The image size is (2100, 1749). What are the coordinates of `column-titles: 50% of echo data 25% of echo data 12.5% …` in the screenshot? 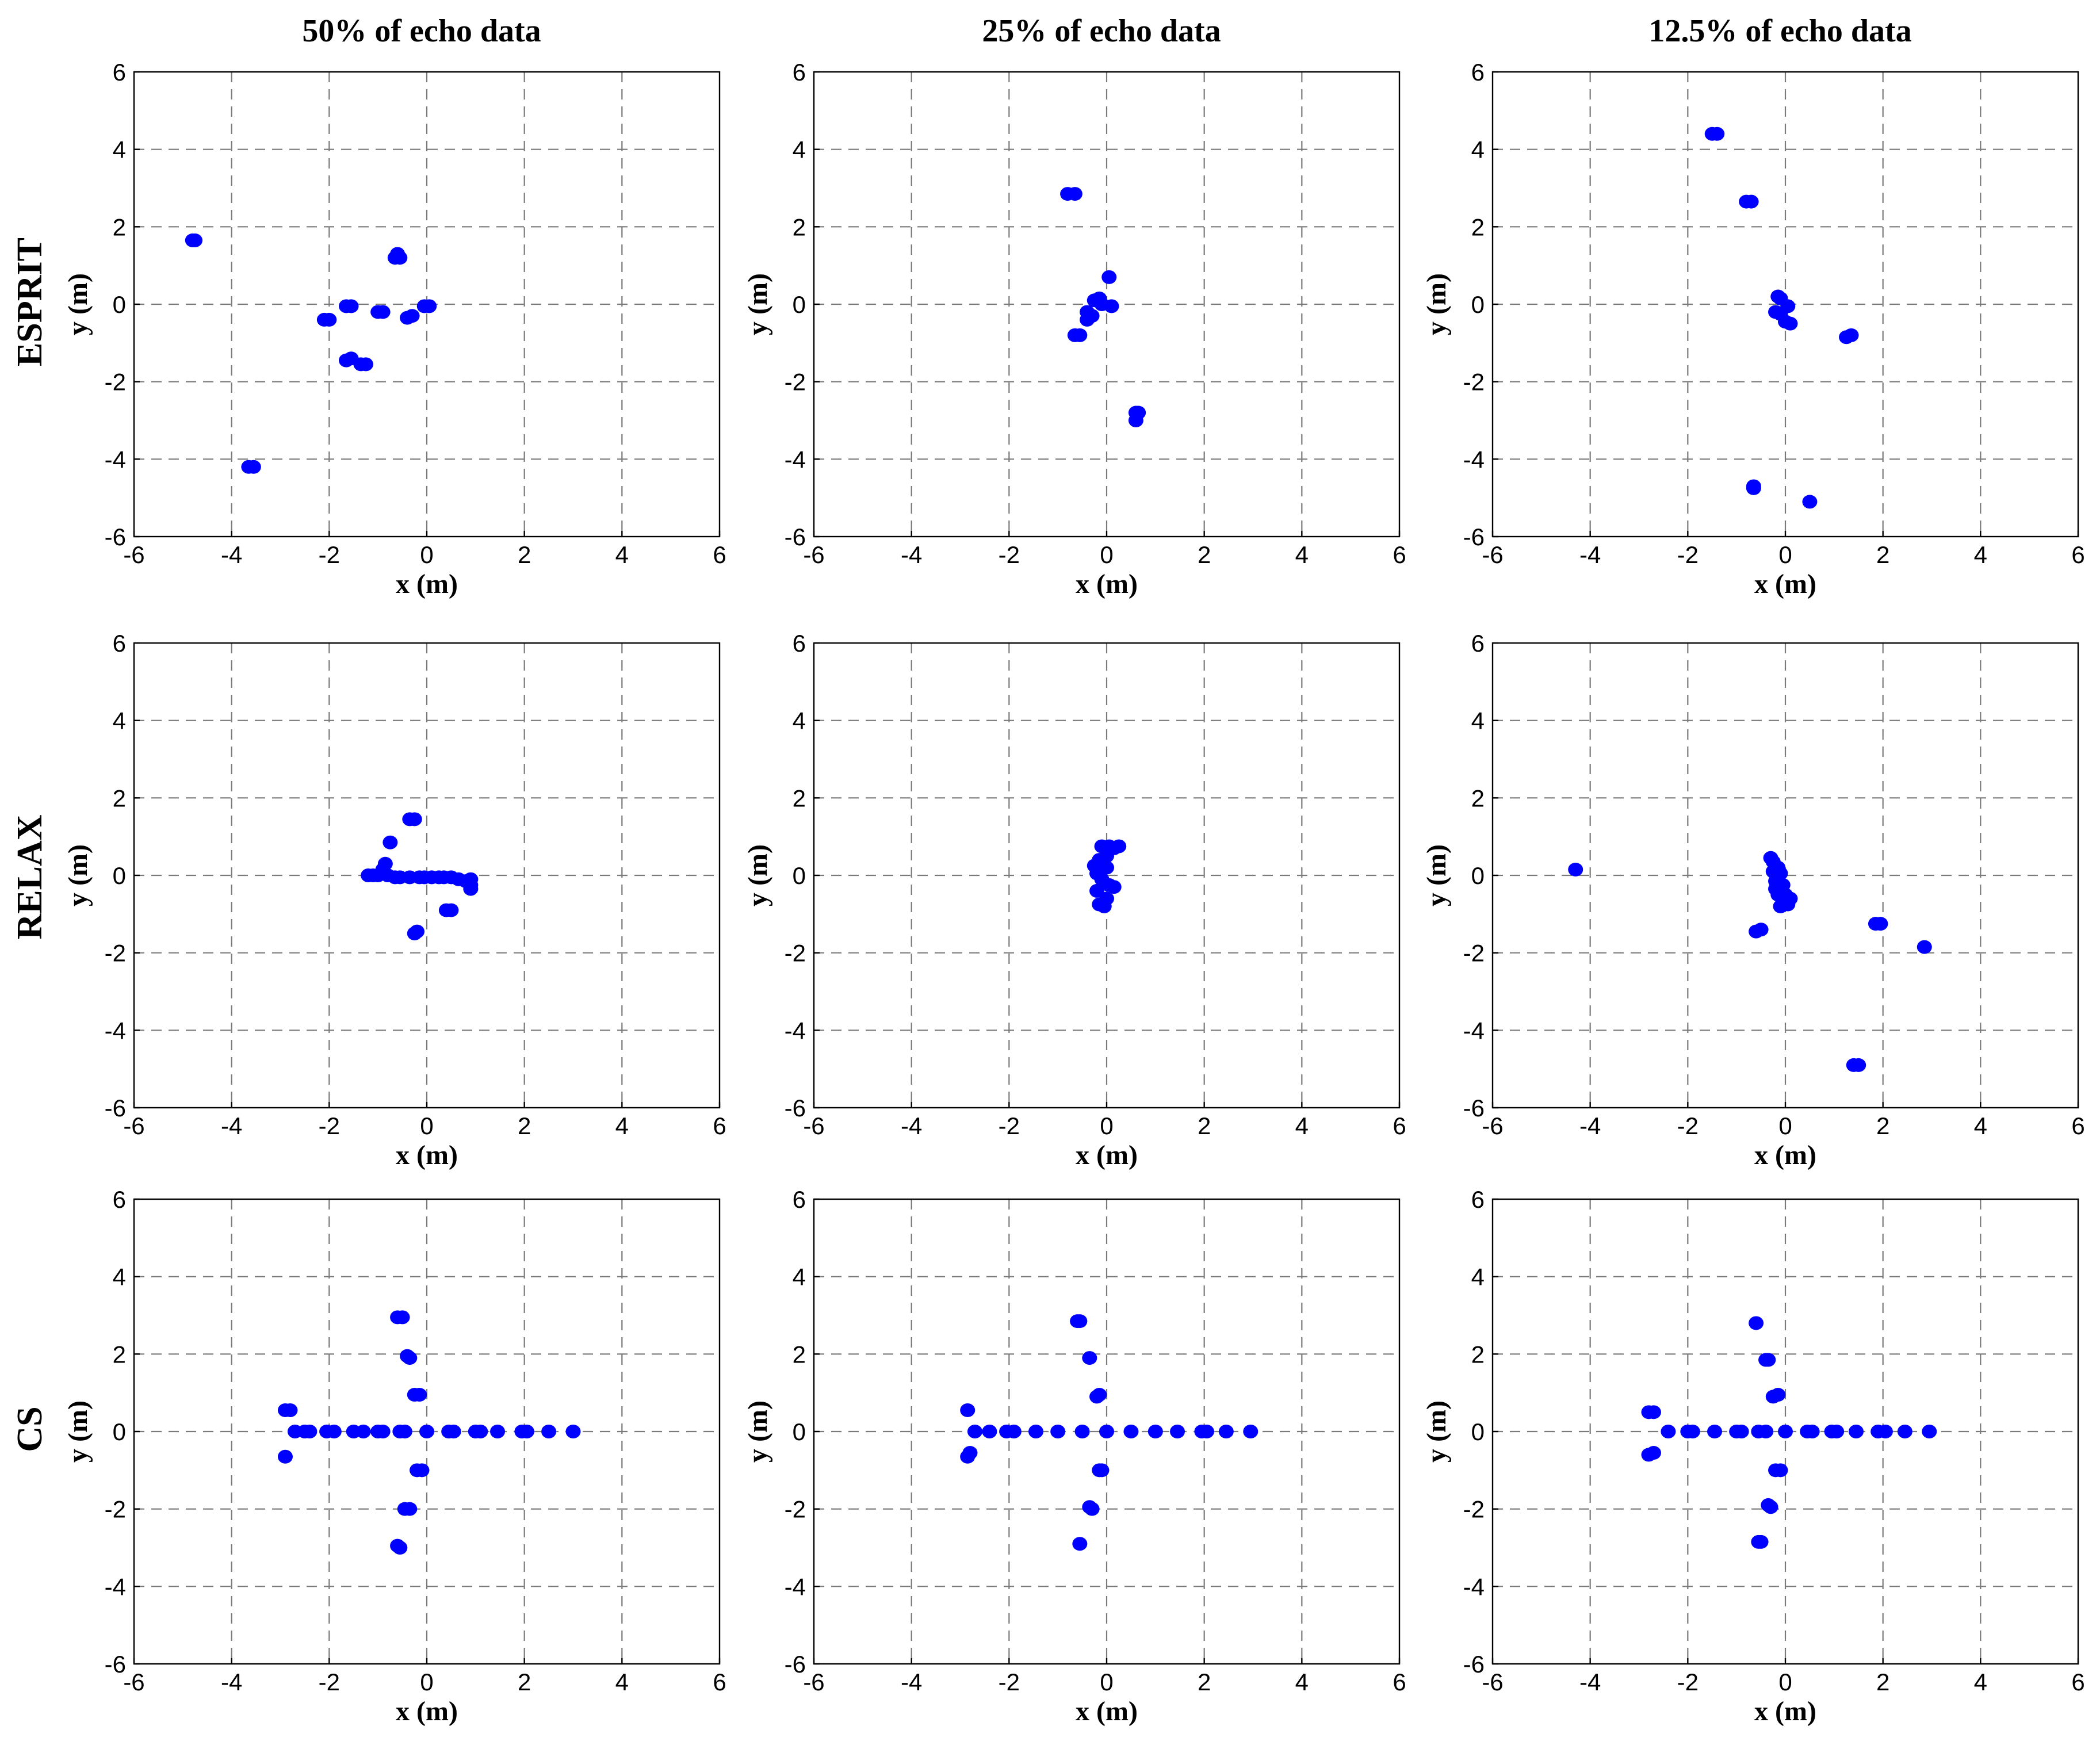 It's located at (1107, 31).